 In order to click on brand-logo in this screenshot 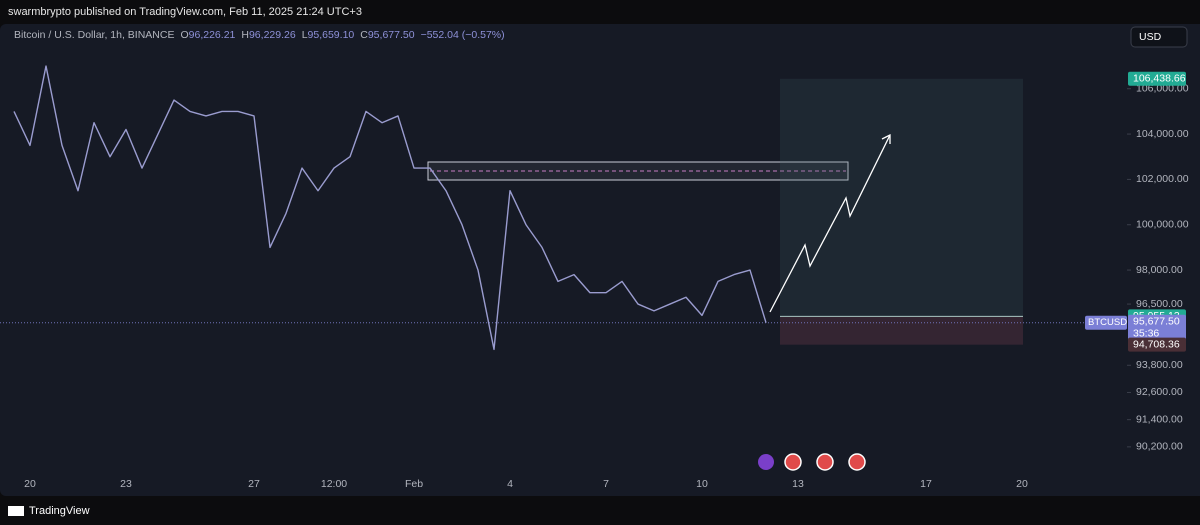, I will do `click(16, 511)`.